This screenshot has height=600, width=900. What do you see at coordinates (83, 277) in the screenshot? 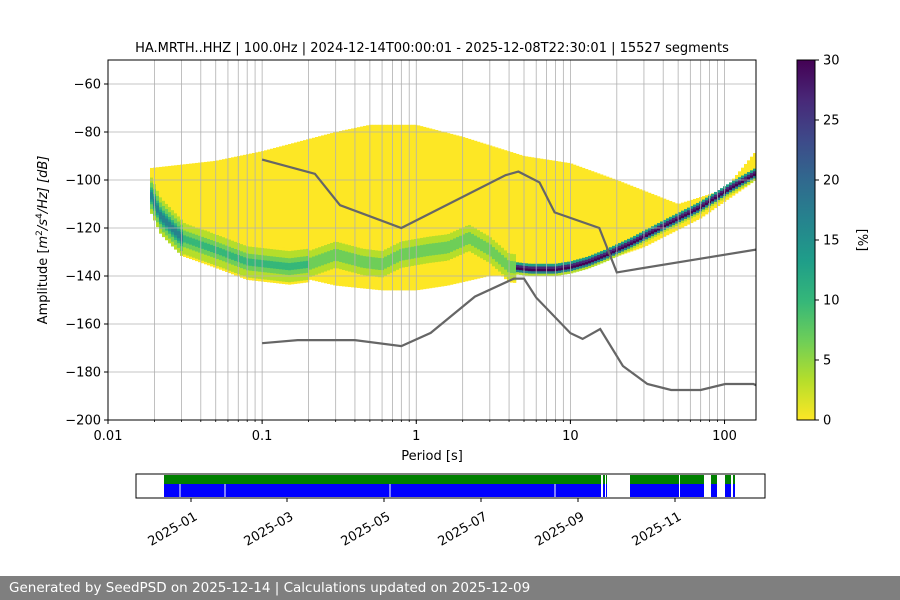
I see `y-tick-label: −140` at bounding box center [83, 277].